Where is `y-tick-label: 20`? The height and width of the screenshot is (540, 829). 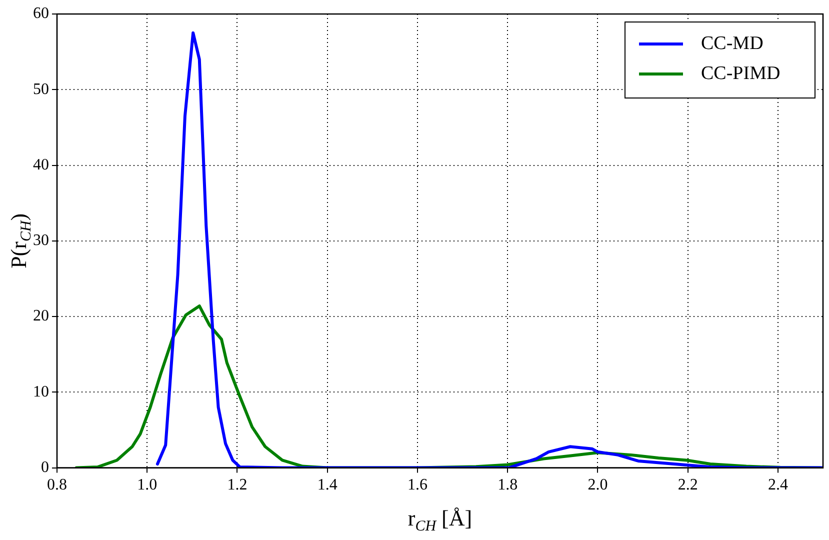 y-tick-label: 20 is located at coordinates (41, 316).